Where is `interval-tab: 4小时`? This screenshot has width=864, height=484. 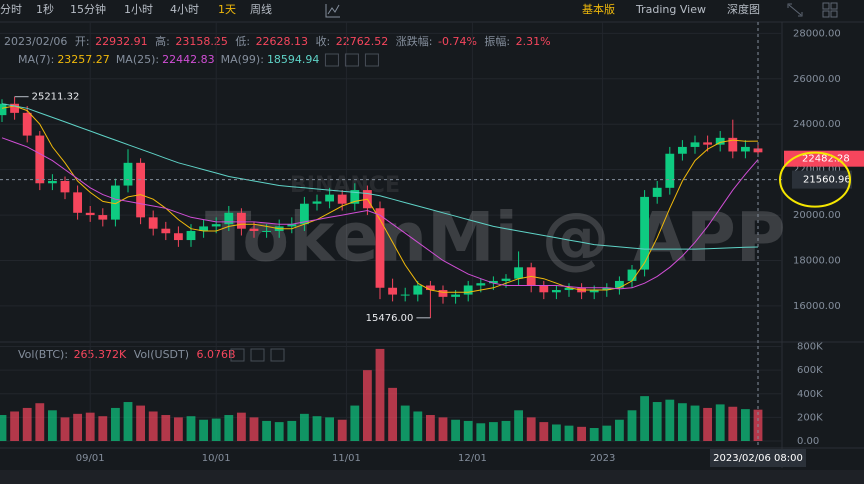
interval-tab: 4小时 is located at coordinates (184, 9).